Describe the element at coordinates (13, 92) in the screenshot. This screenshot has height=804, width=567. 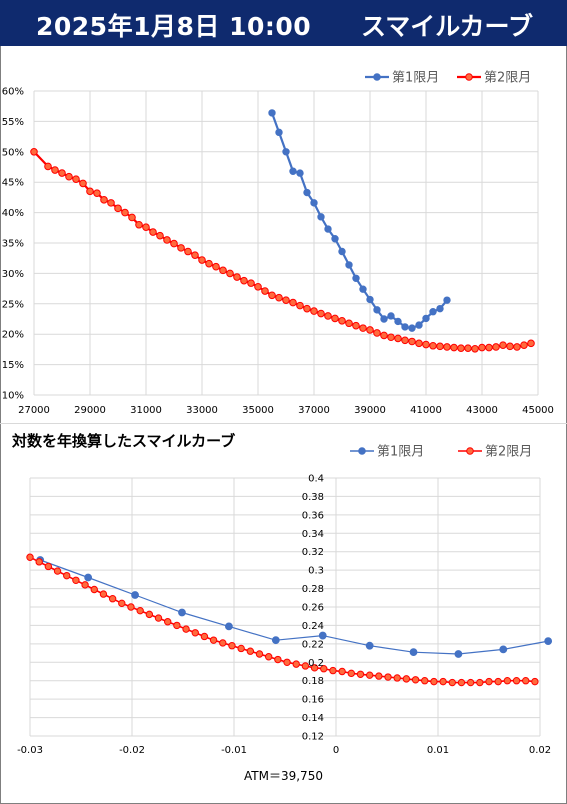
I see `y-tick-label: 60%` at that location.